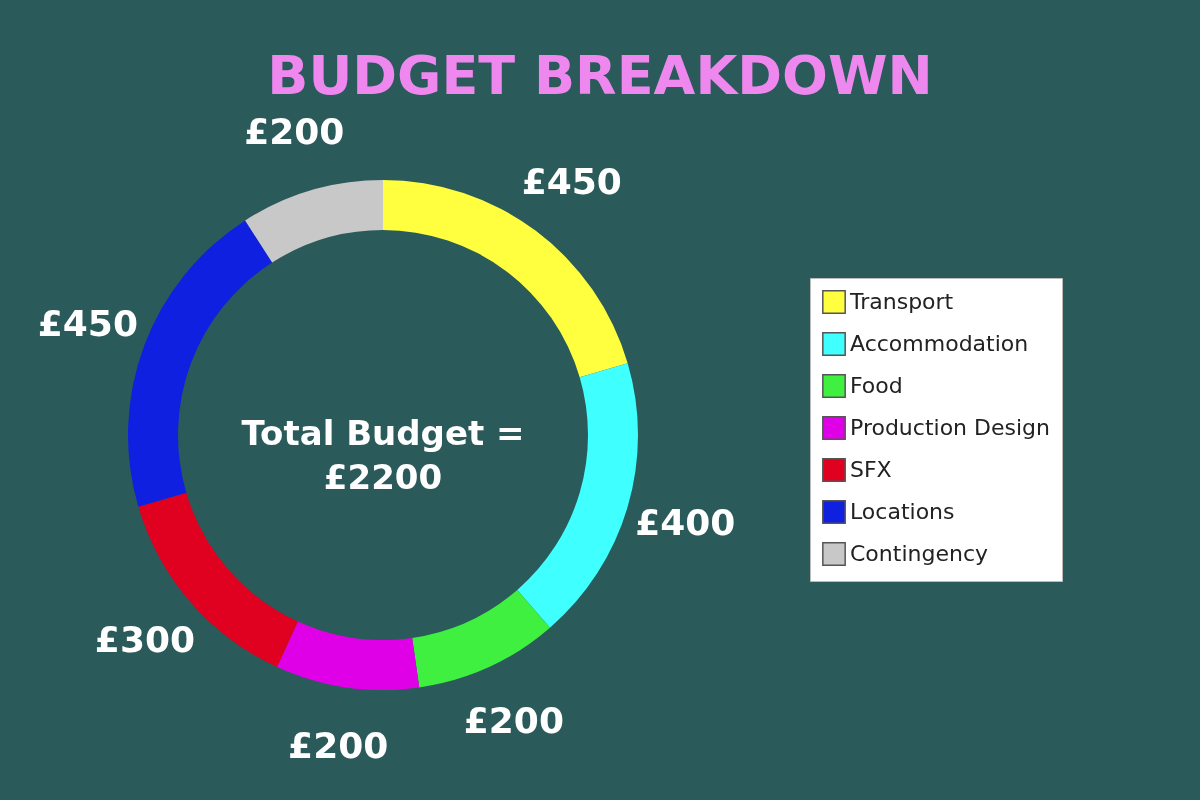  I want to click on legend-label: Transport, so click(901, 301).